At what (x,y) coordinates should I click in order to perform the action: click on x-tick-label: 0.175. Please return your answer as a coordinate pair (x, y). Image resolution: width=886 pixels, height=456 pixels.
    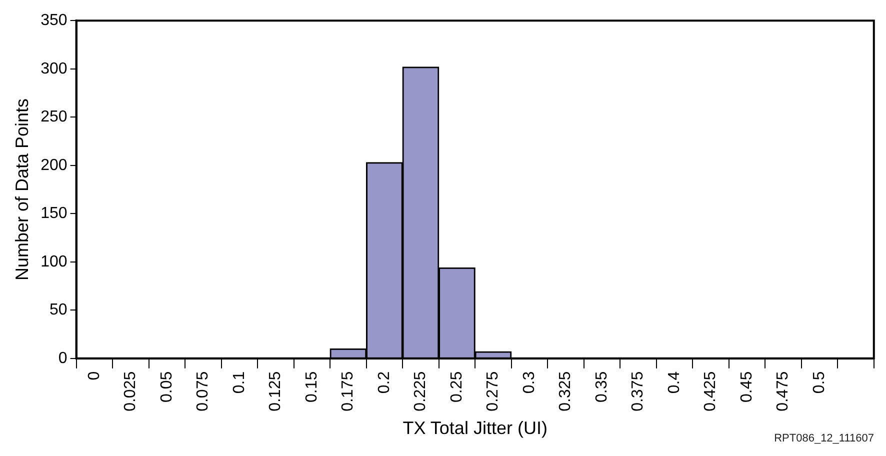
    Looking at the image, I should click on (348, 391).